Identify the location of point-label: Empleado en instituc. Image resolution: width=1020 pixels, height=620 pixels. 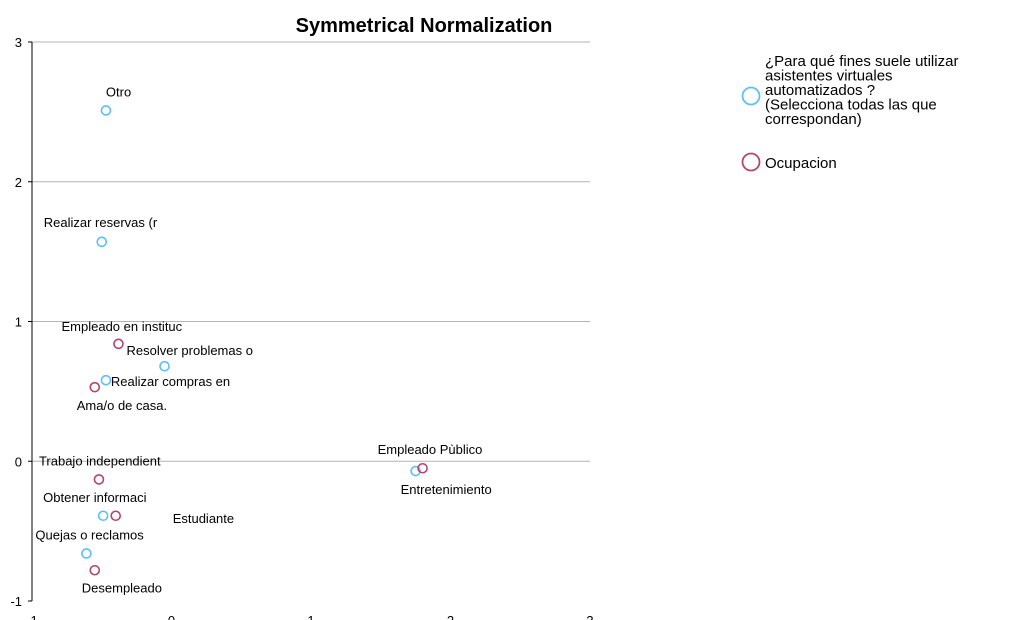
(121, 326).